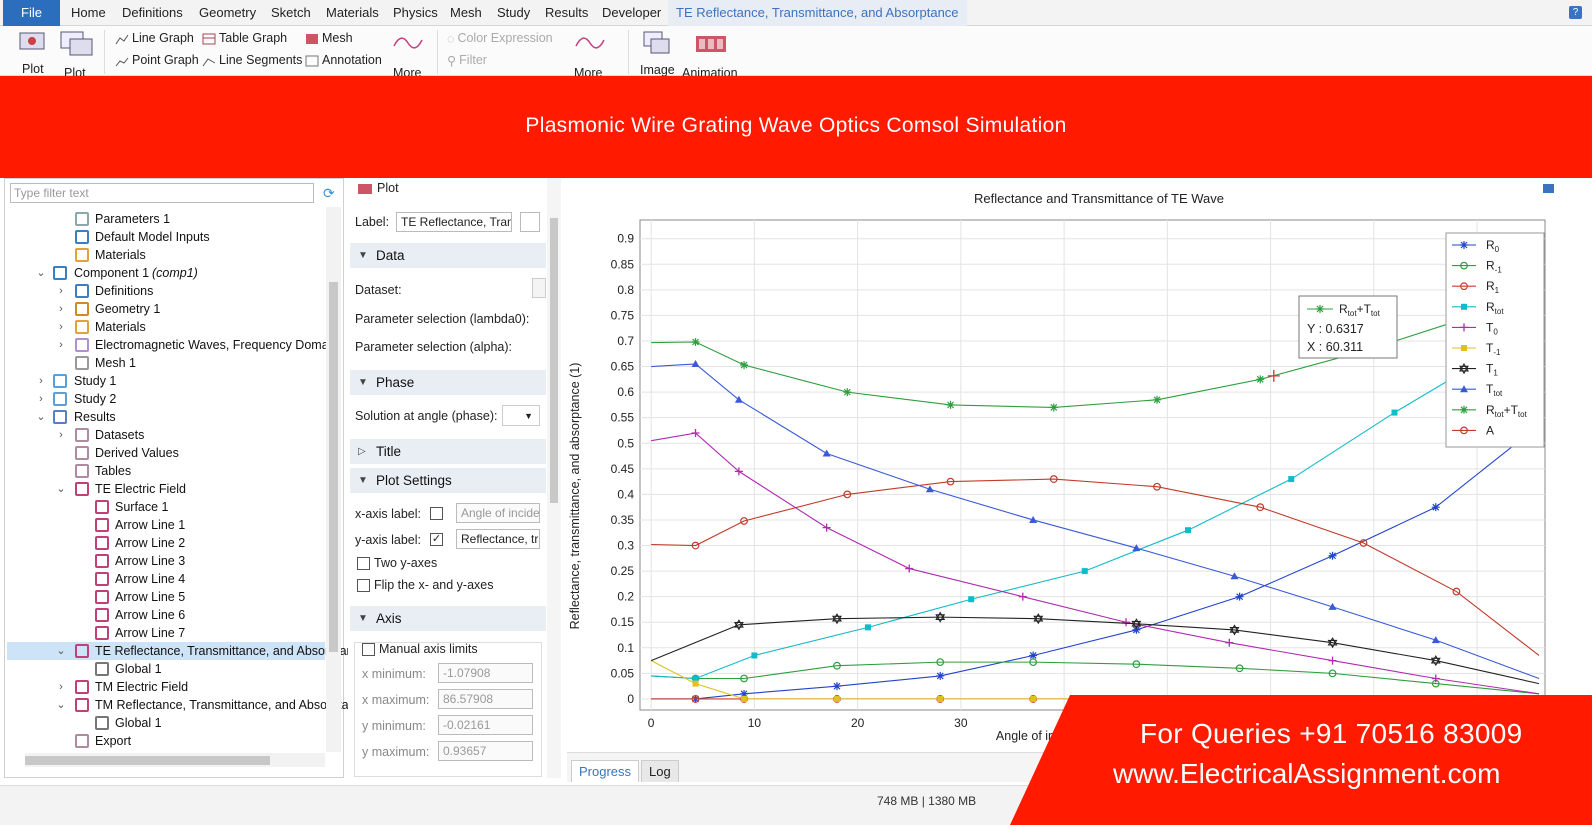  Describe the element at coordinates (485, 673) in the screenshot. I see `x-min-input: -1.07908` at that location.